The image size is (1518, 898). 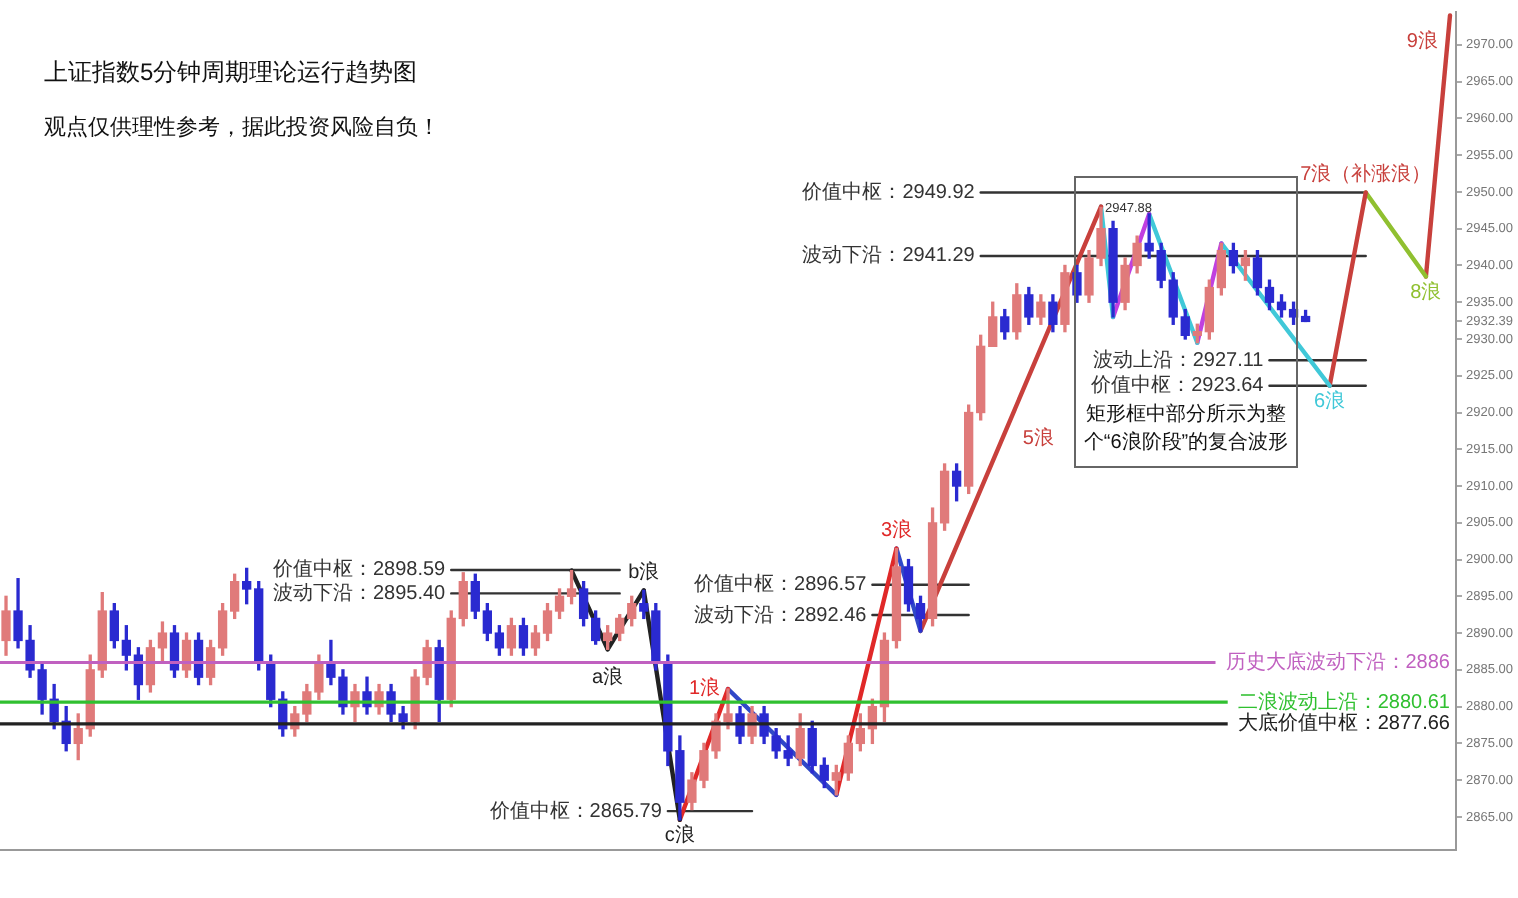 I want to click on series-label: 价值中枢：2898.59, so click(x=358, y=569).